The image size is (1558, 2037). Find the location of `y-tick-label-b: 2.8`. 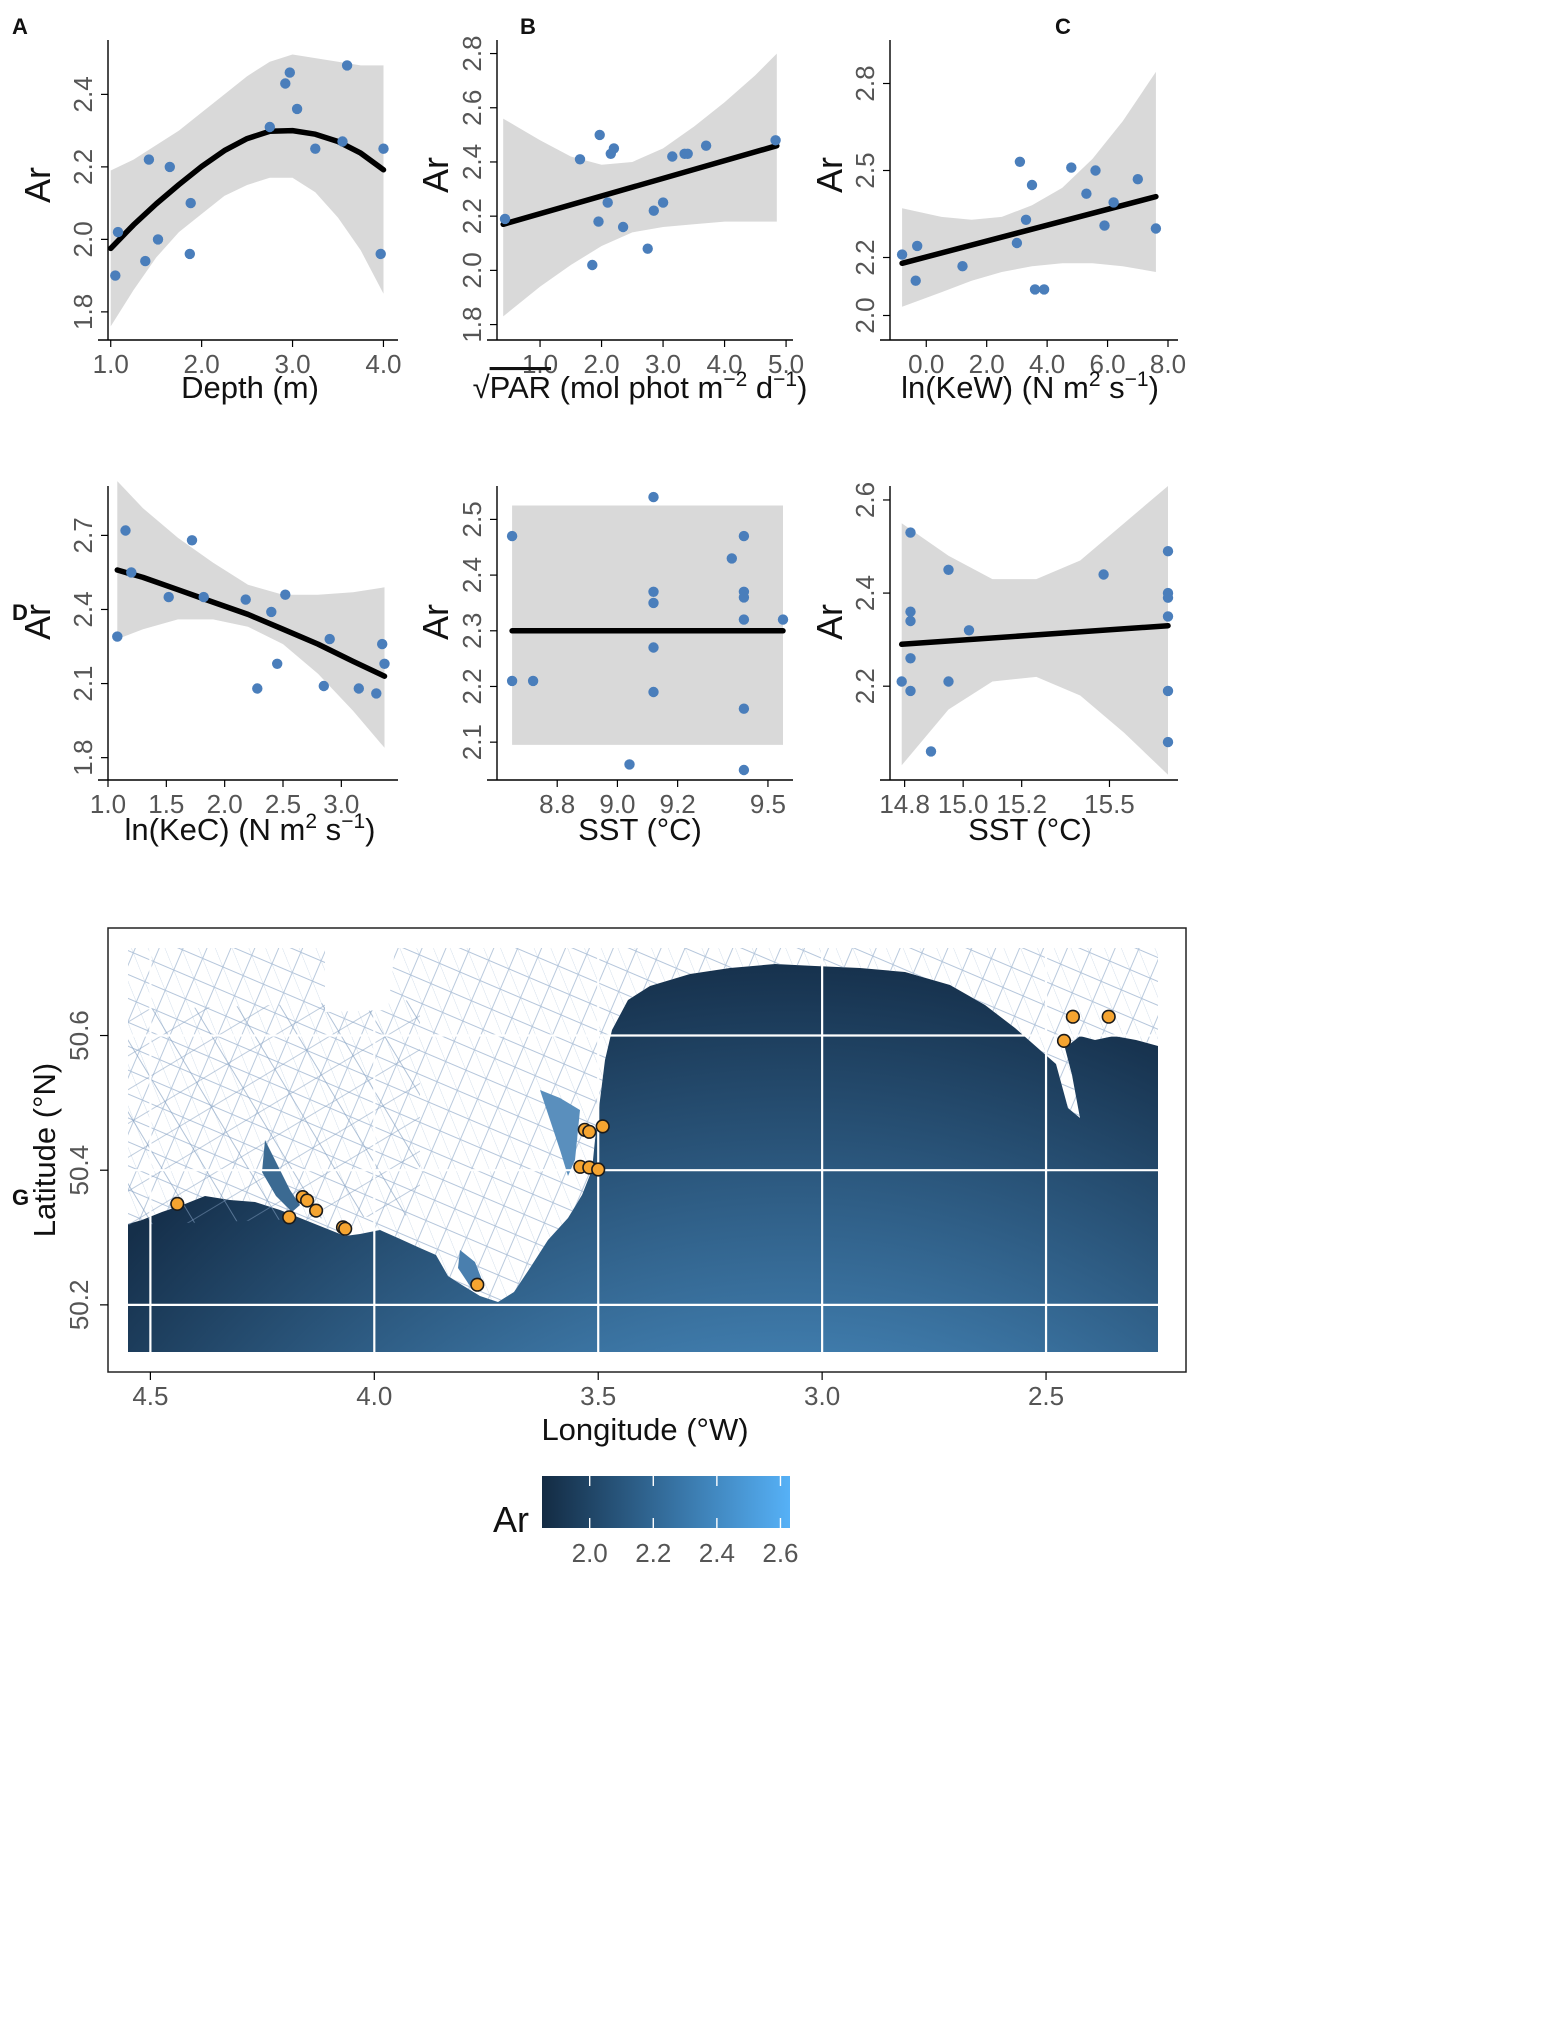

y-tick-label-b: 2.8 is located at coordinates (472, 53).